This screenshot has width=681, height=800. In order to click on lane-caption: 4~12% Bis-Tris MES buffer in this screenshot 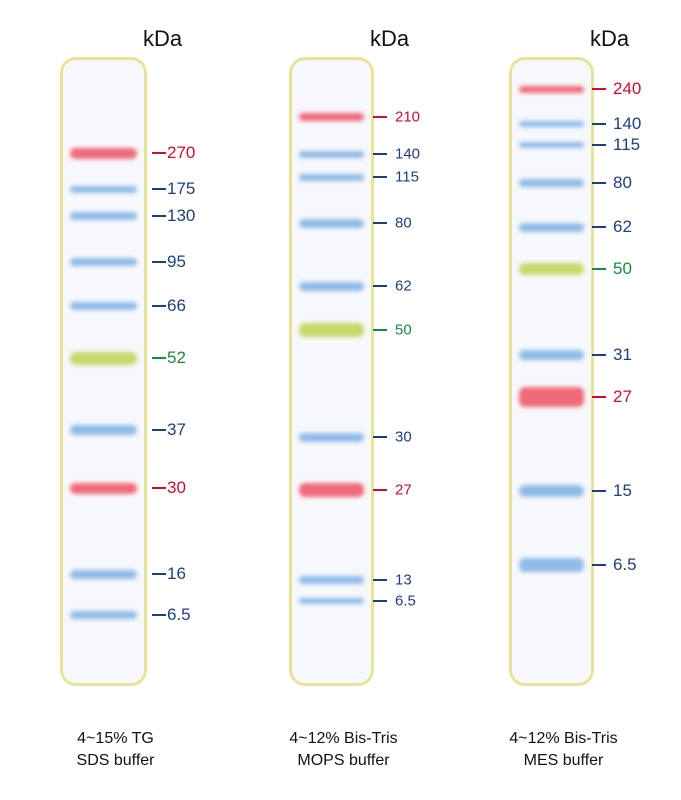, I will do `click(564, 750)`.